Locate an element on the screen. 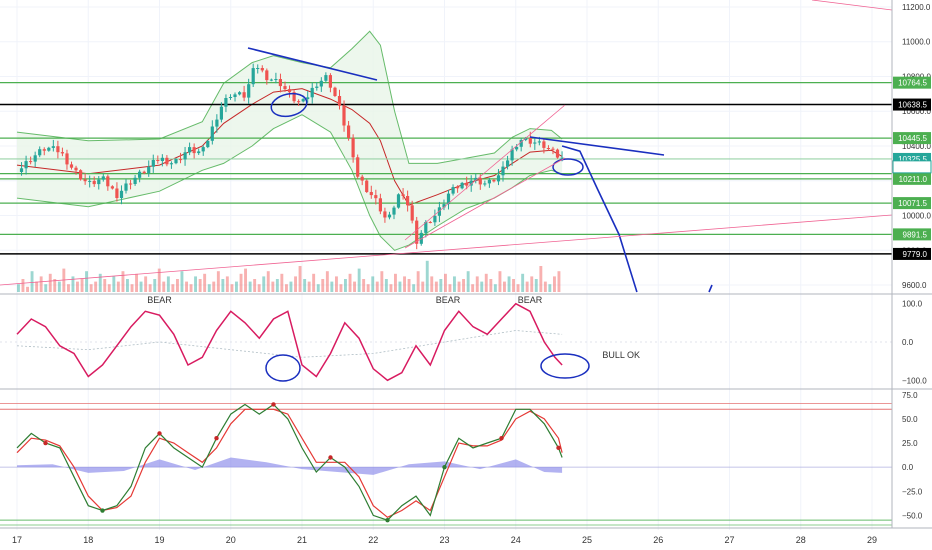 The width and height of the screenshot is (932, 550). projection-path is located at coordinates (599, 219).